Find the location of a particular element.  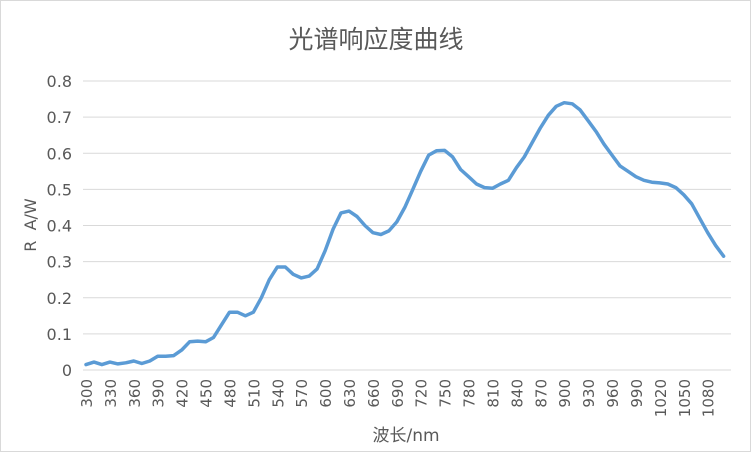

x-tick-label: 900 is located at coordinates (565, 393).